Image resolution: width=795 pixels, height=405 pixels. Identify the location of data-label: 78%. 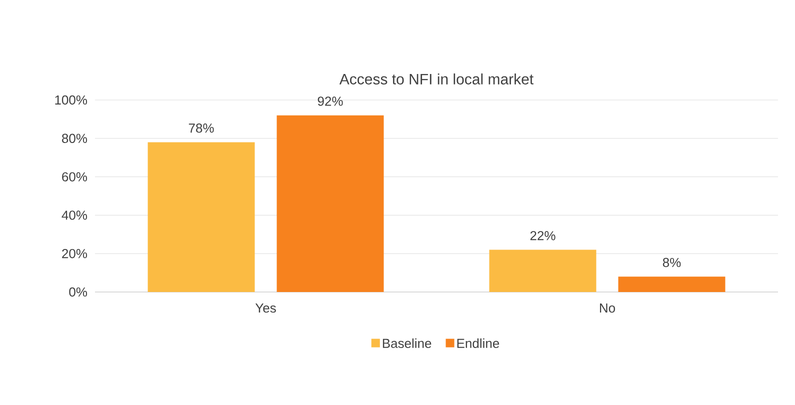
(201, 128).